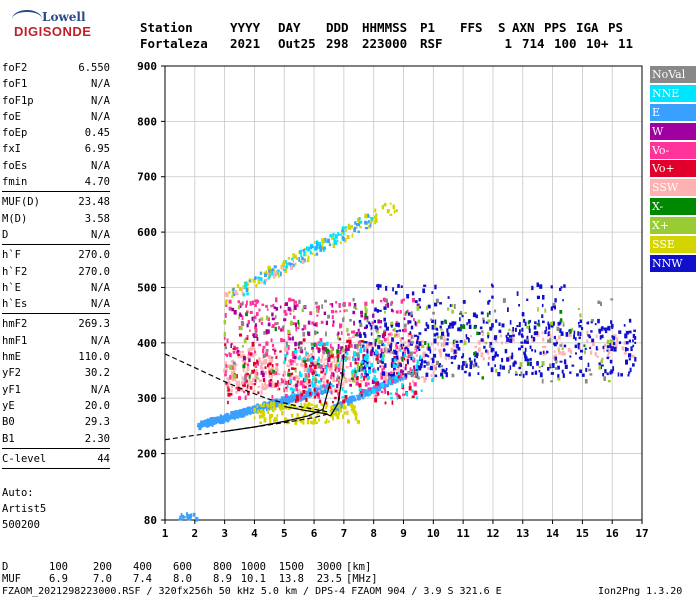 The image size is (700, 600). I want to click on param-value: N/A, so click(100, 340).